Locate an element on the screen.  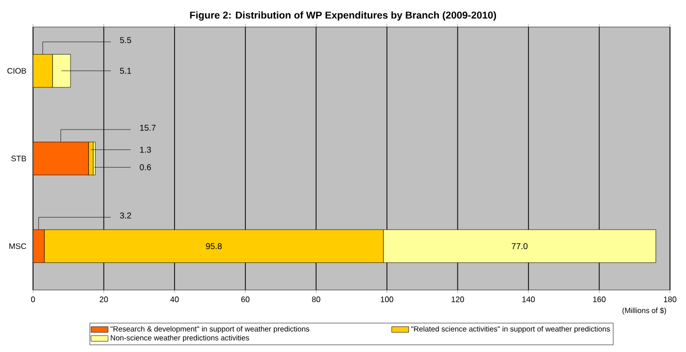
data-label: 0.6 is located at coordinates (145, 167).